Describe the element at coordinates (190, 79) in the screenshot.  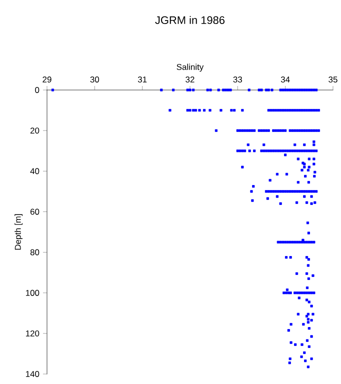
I see `x-tick-label: 32` at that location.